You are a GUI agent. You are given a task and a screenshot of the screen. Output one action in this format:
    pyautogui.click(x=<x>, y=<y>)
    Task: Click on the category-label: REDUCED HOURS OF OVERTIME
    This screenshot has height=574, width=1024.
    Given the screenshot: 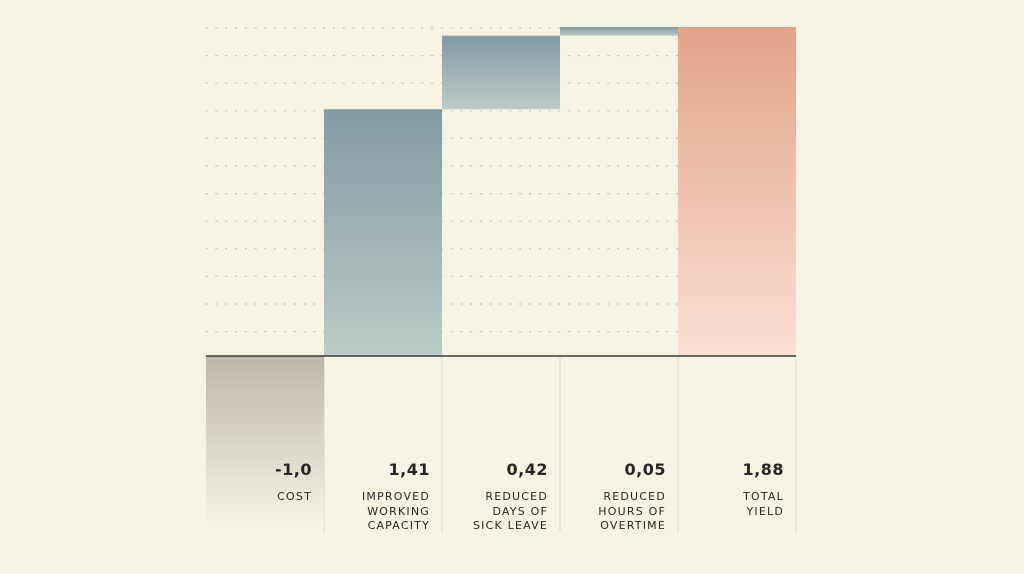 What is the action you would take?
    pyautogui.click(x=632, y=511)
    